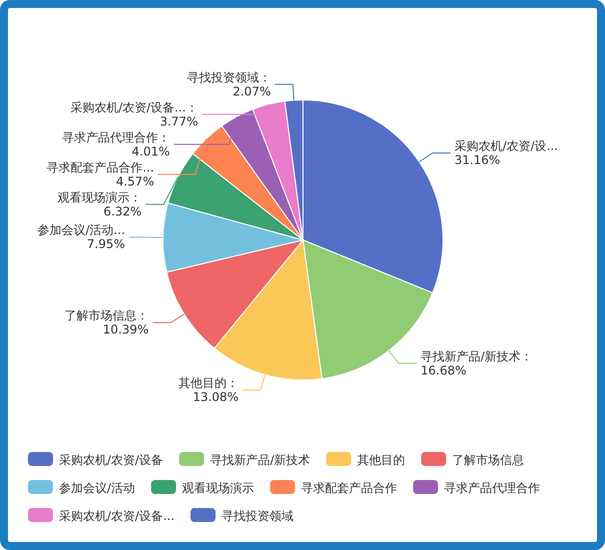 The image size is (605, 550). Describe the element at coordinates (97, 488) in the screenshot. I see `legend-label: 参加会议/活动` at that location.